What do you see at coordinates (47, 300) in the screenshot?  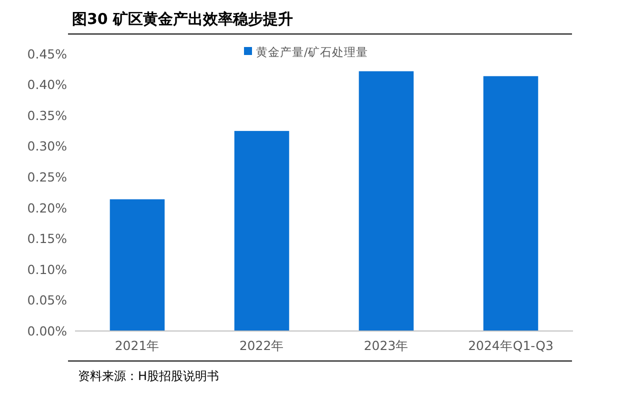 I see `y-tick-label: 0.05%` at bounding box center [47, 300].